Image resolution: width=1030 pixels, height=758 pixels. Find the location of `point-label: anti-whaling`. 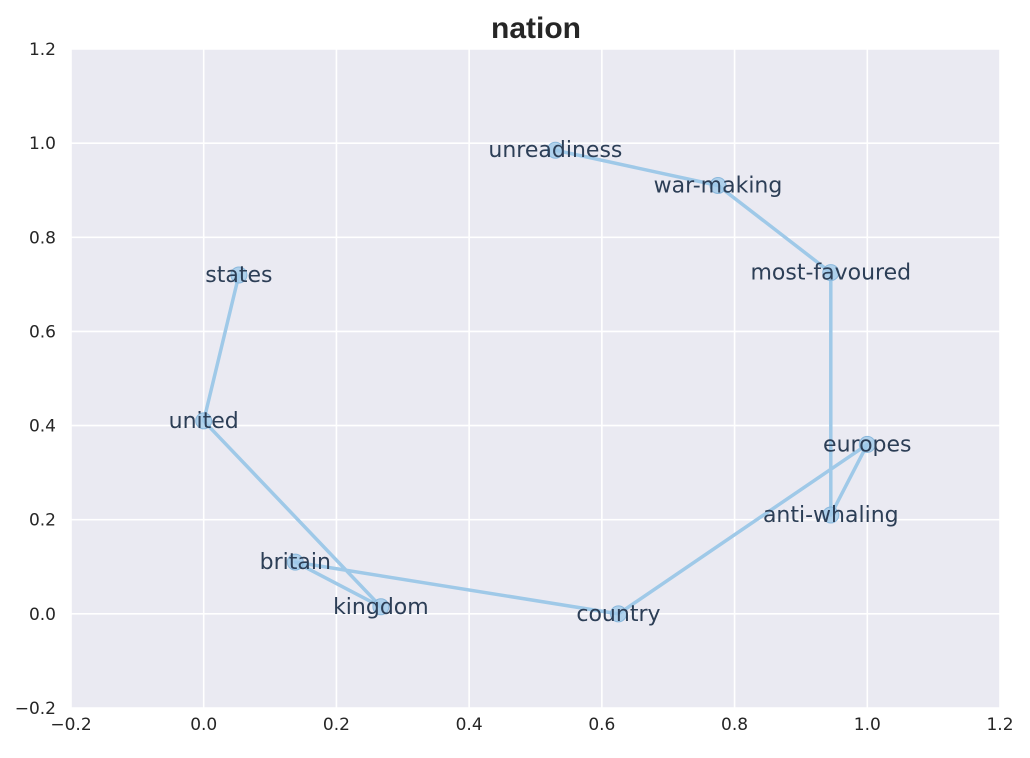

point-label: anti-whaling is located at coordinates (831, 515).